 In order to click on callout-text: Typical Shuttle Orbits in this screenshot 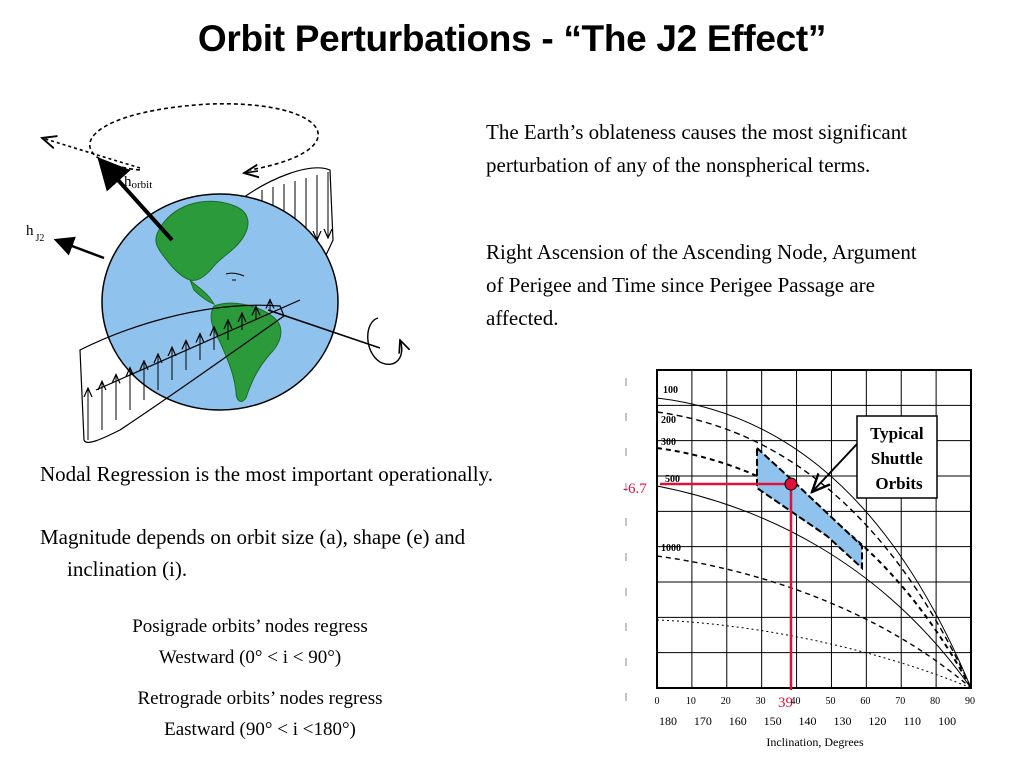, I will do `click(899, 458)`.